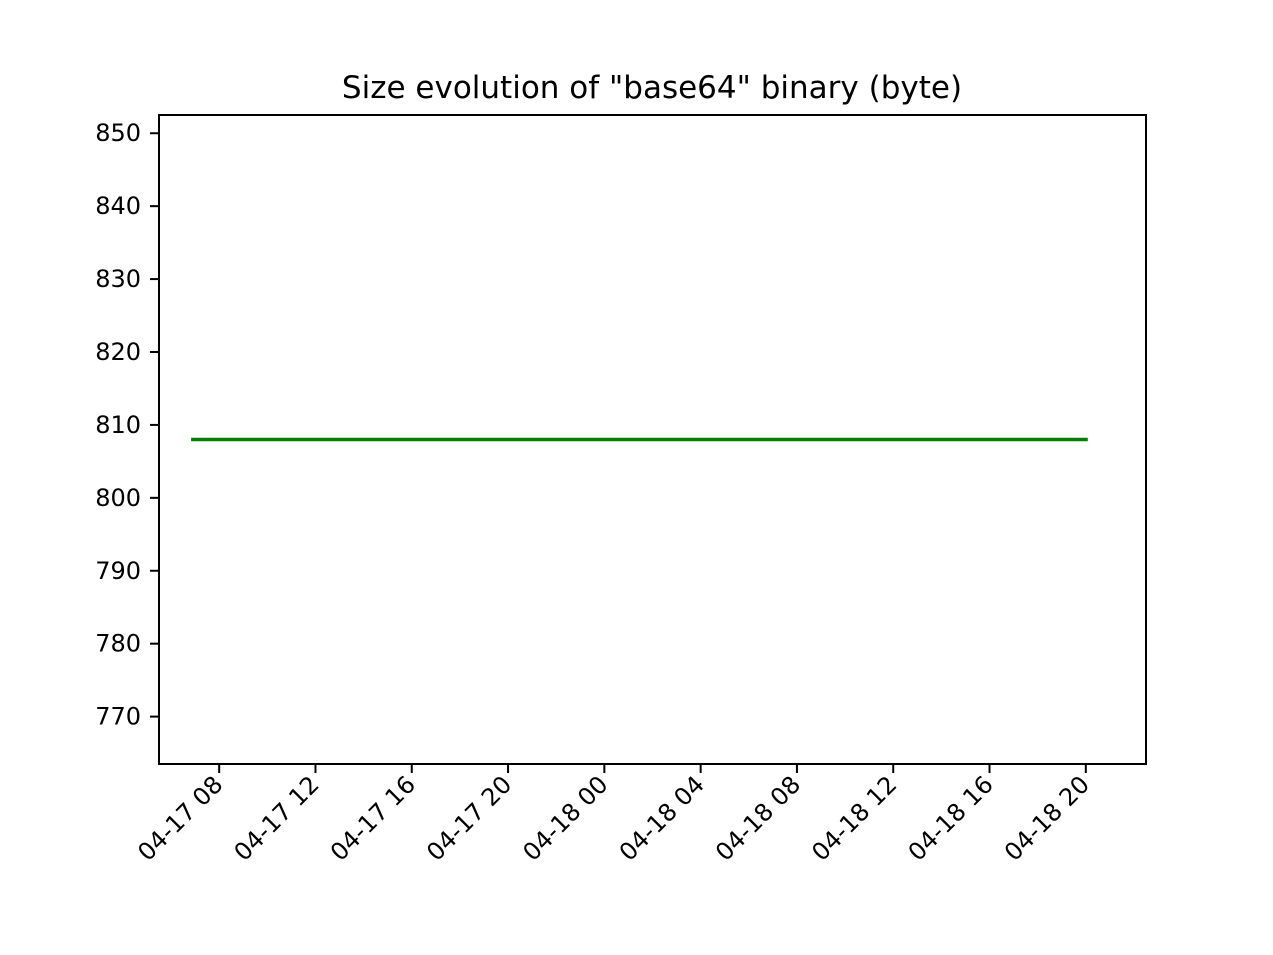 The image size is (1273, 955). Describe the element at coordinates (118, 498) in the screenshot. I see `y-tick-label: 800` at that location.